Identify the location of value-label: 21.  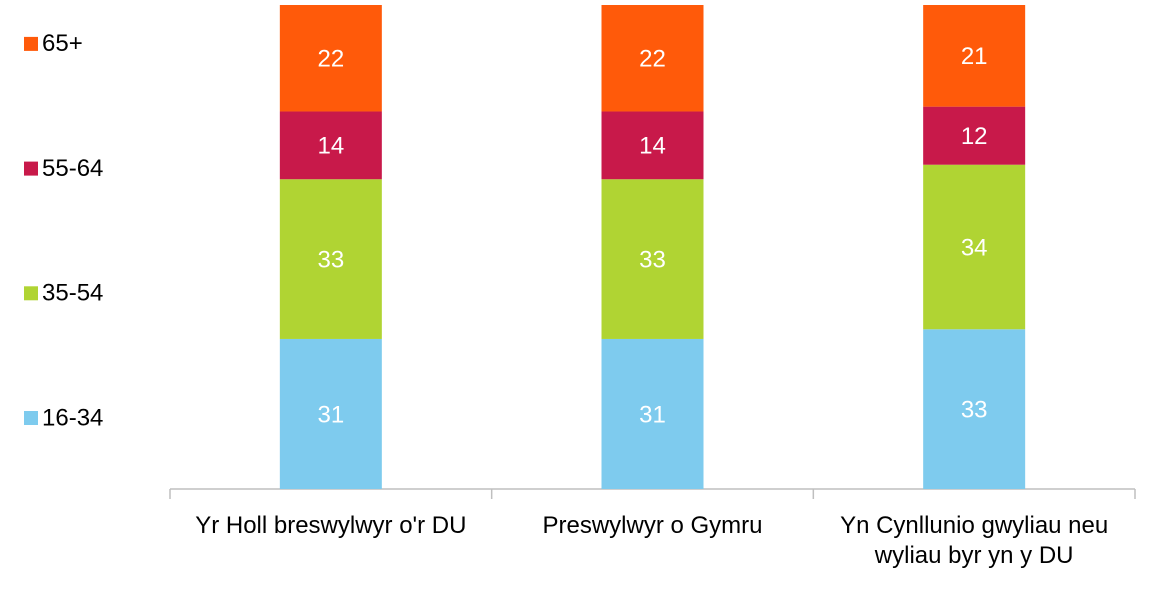
(974, 56).